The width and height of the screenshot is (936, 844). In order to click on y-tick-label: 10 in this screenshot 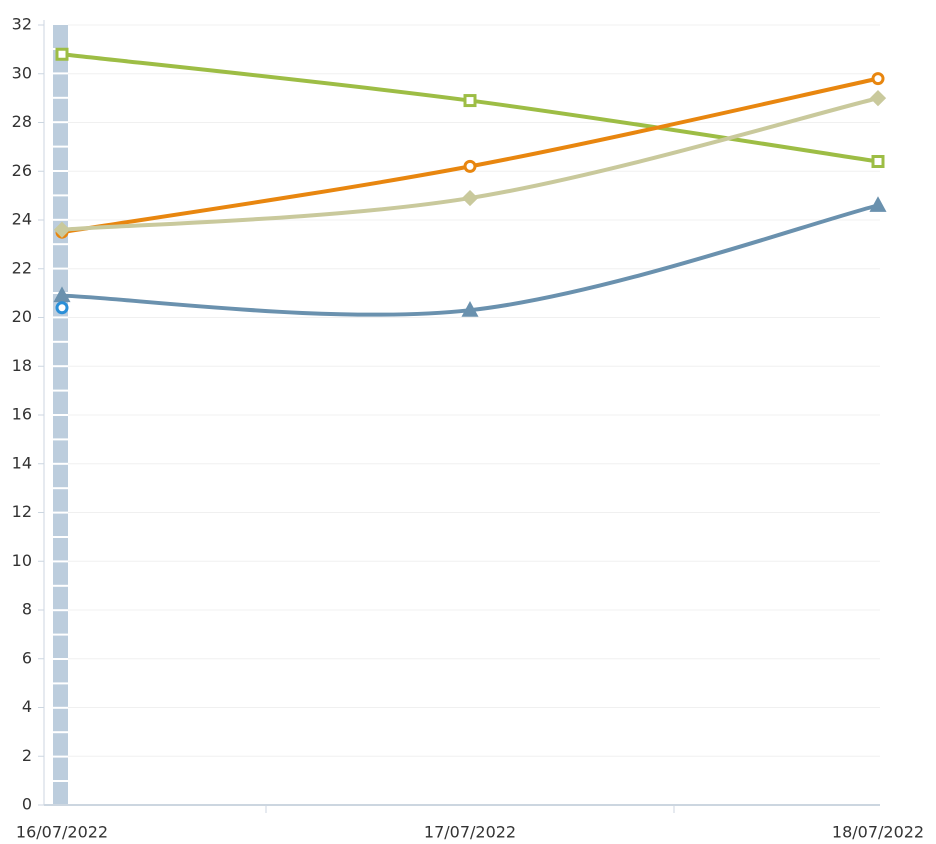, I will do `click(22, 560)`.